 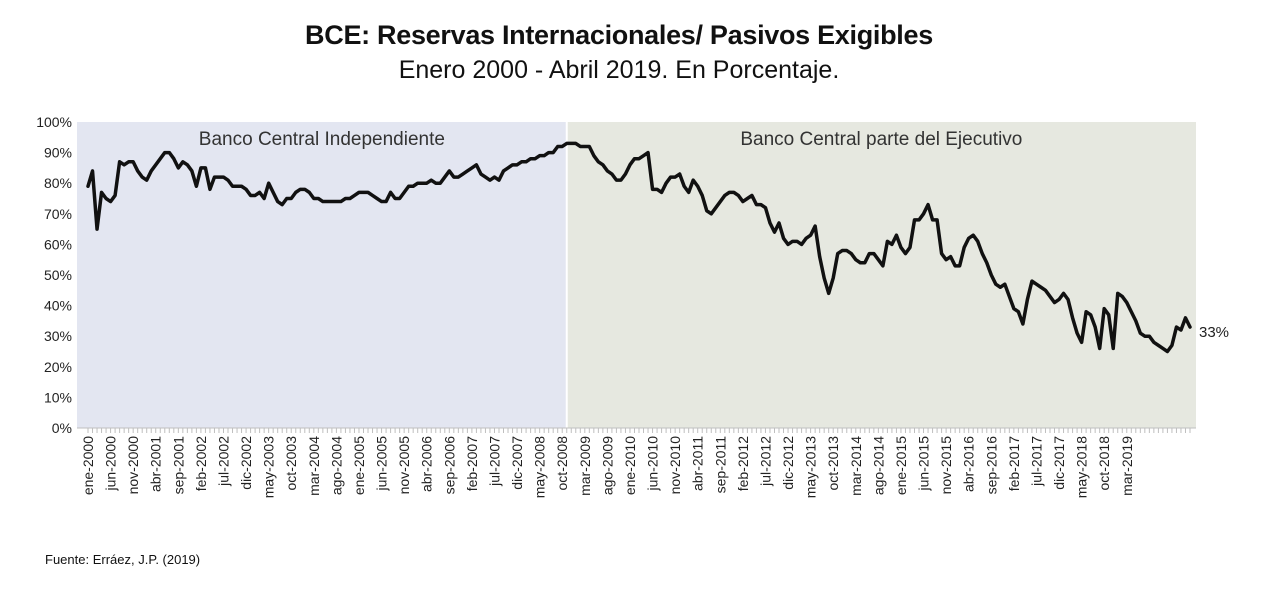 What do you see at coordinates (58, 244) in the screenshot?
I see `y-tick-label: 60%` at bounding box center [58, 244].